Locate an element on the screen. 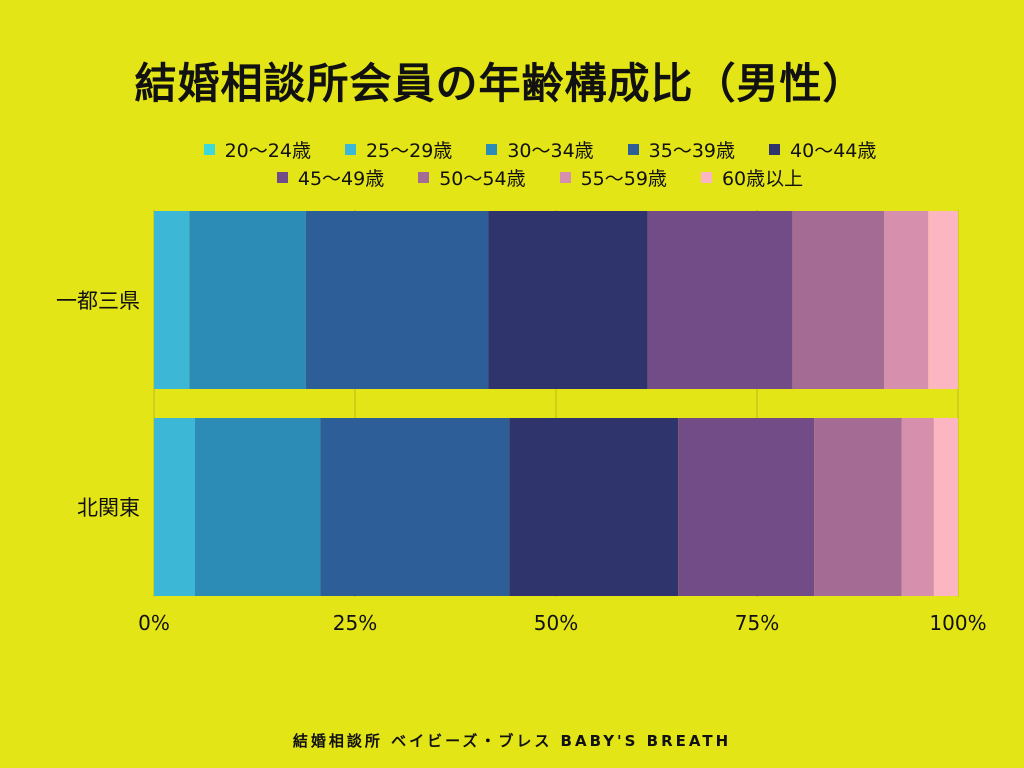 The height and width of the screenshot is (768, 1024). category-label: 北関東 is located at coordinates (108, 508).